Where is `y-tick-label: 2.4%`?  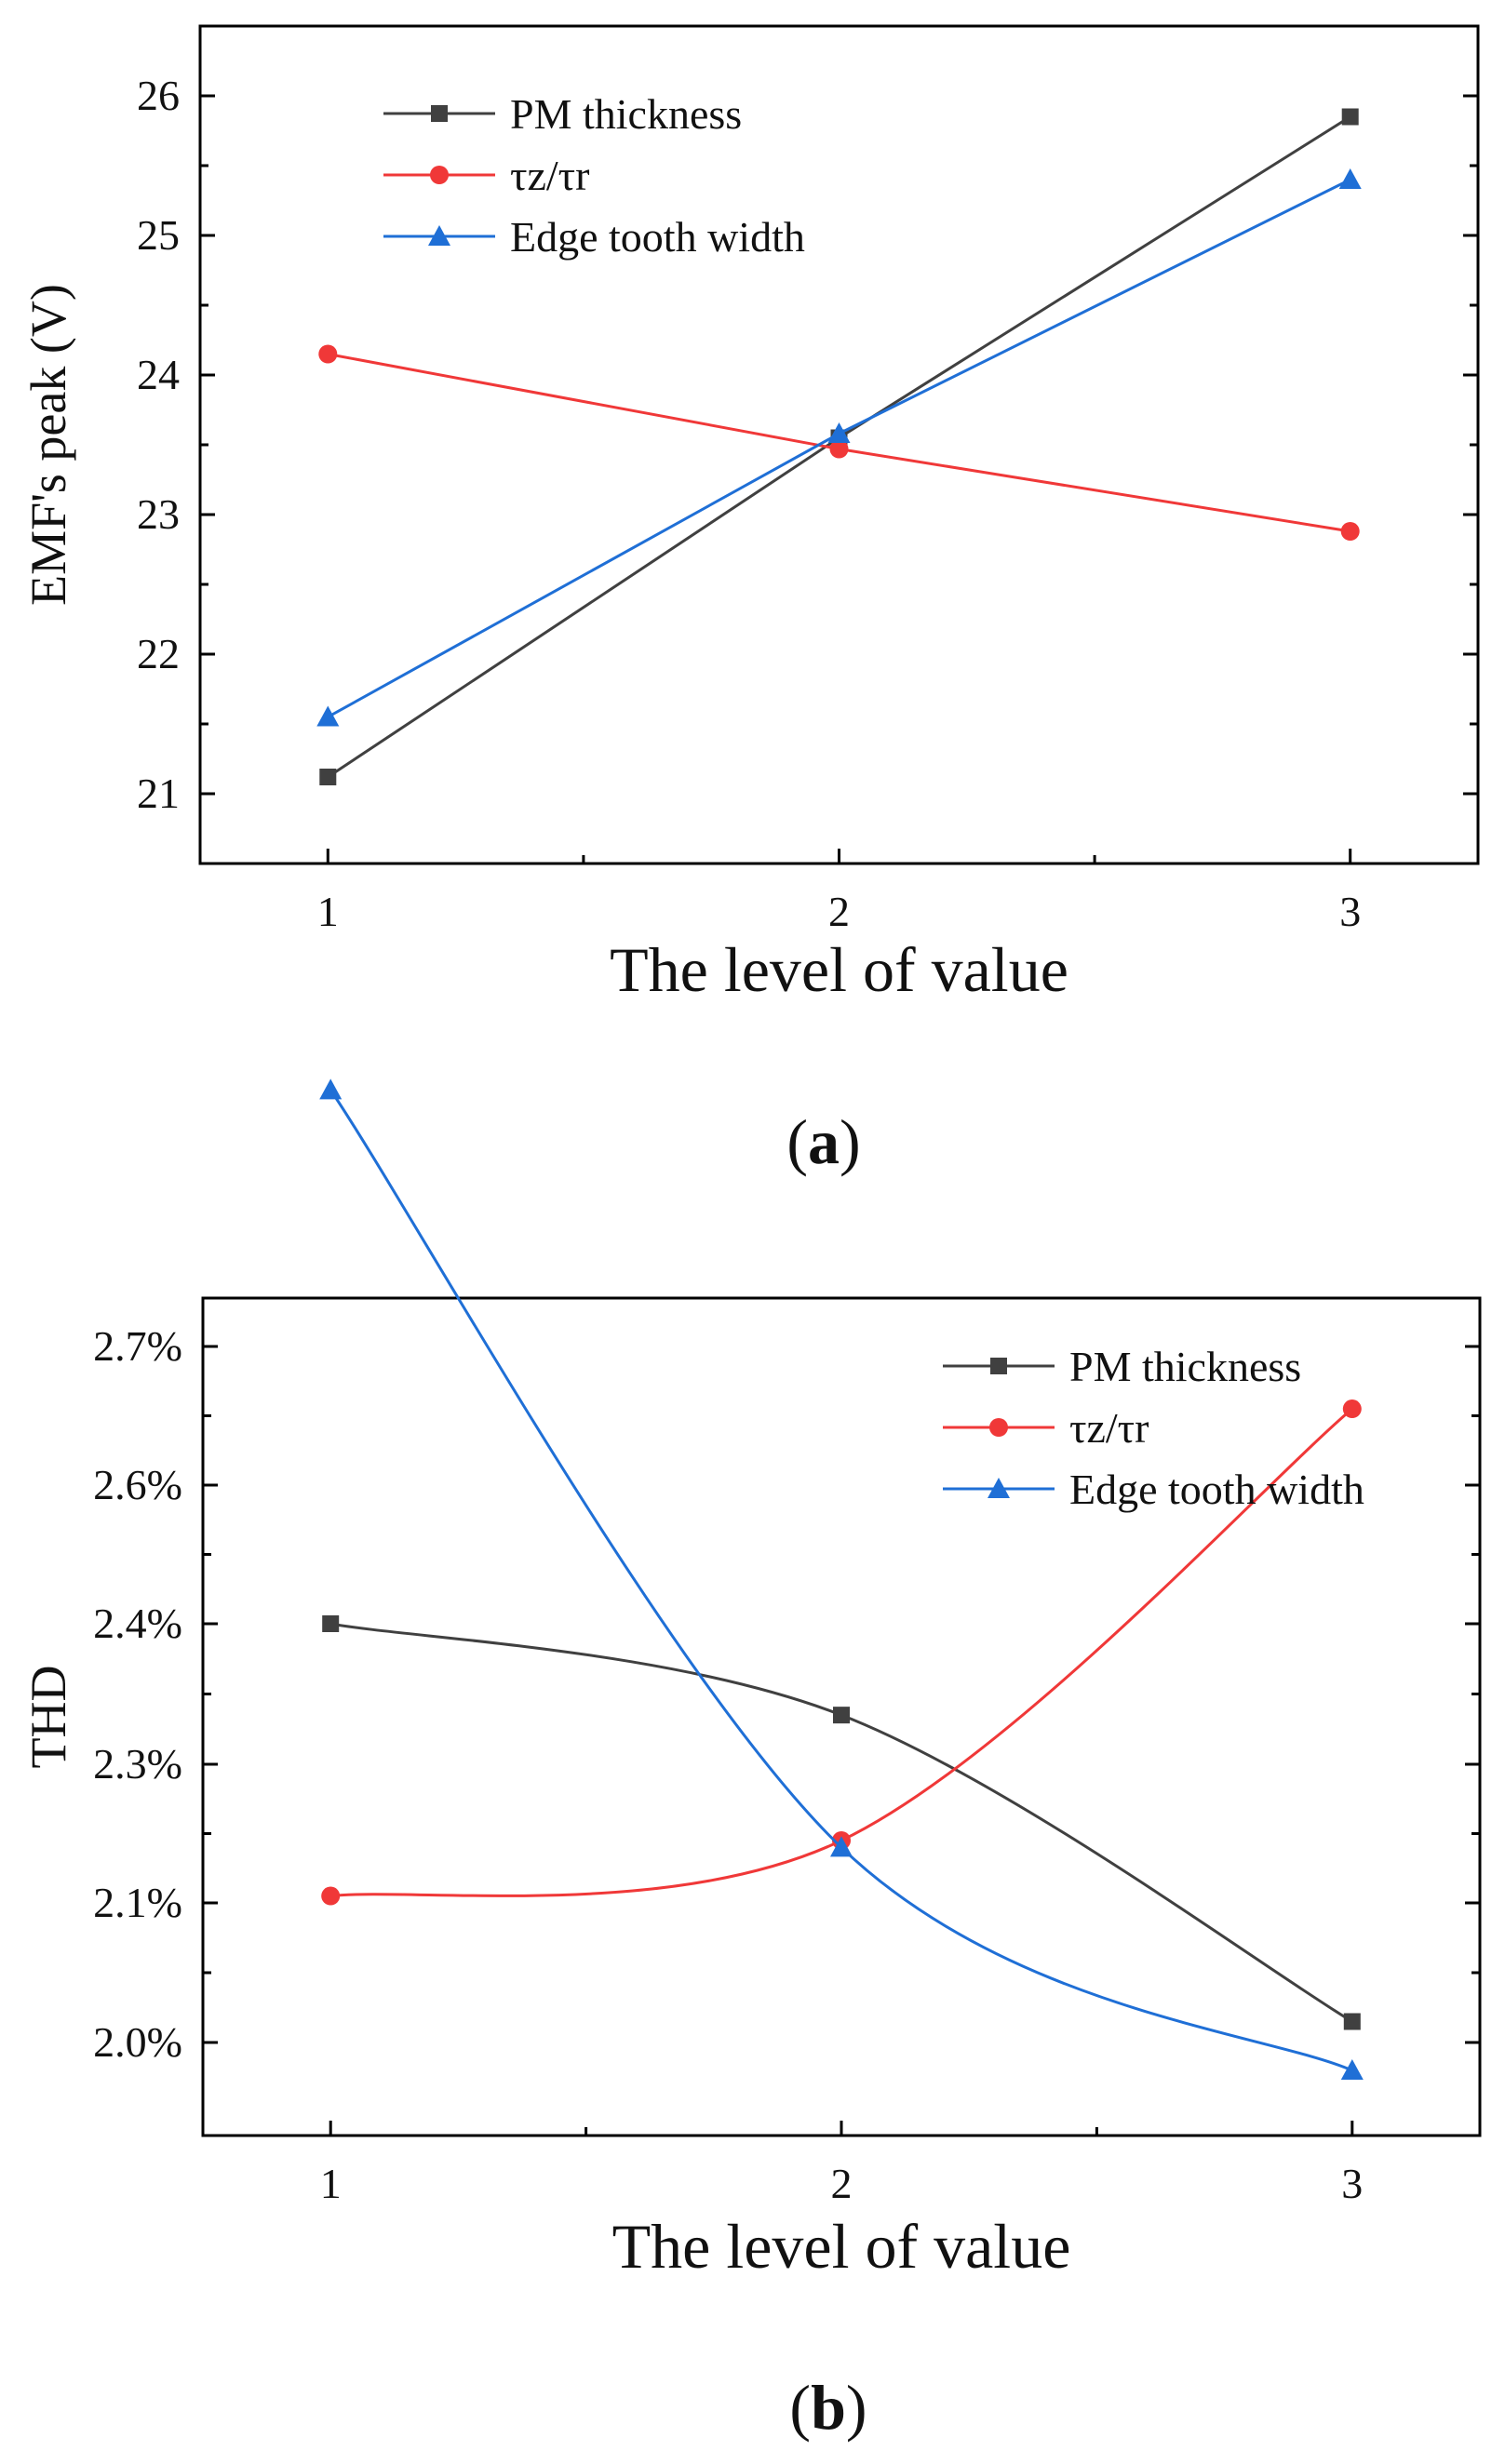 y-tick-label: 2.4% is located at coordinates (137, 1623).